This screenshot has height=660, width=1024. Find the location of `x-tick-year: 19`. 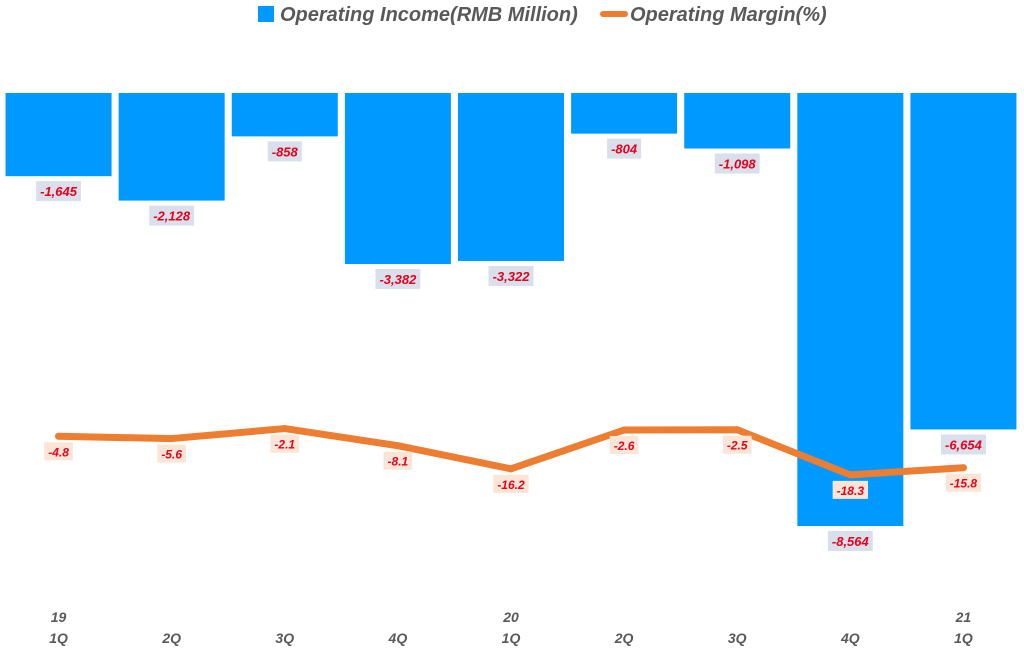

x-tick-year: 19 is located at coordinates (59, 617).